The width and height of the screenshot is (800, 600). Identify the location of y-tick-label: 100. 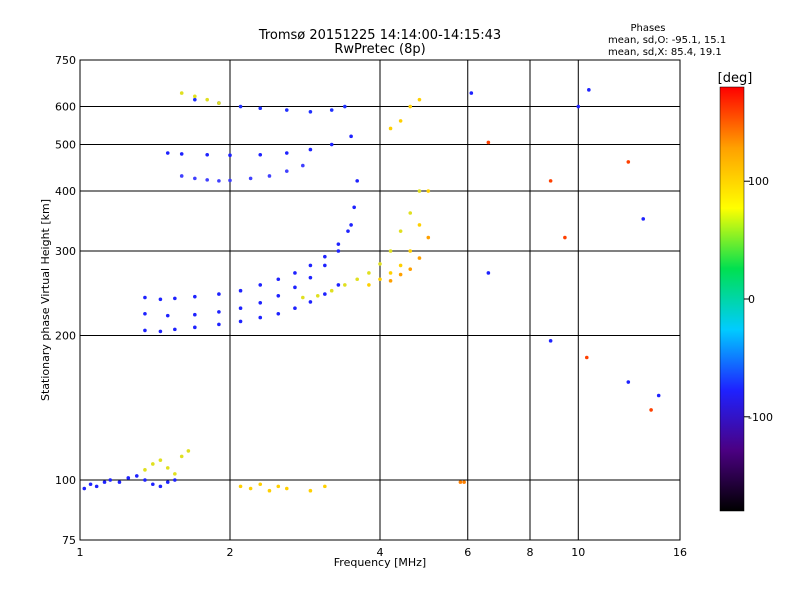
(65, 480).